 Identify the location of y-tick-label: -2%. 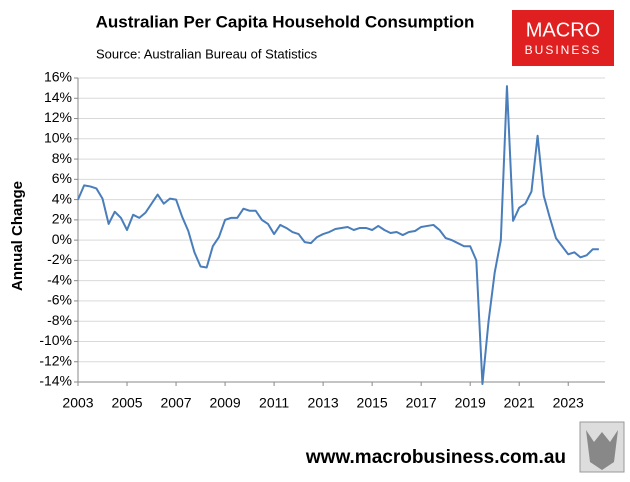
(59, 259).